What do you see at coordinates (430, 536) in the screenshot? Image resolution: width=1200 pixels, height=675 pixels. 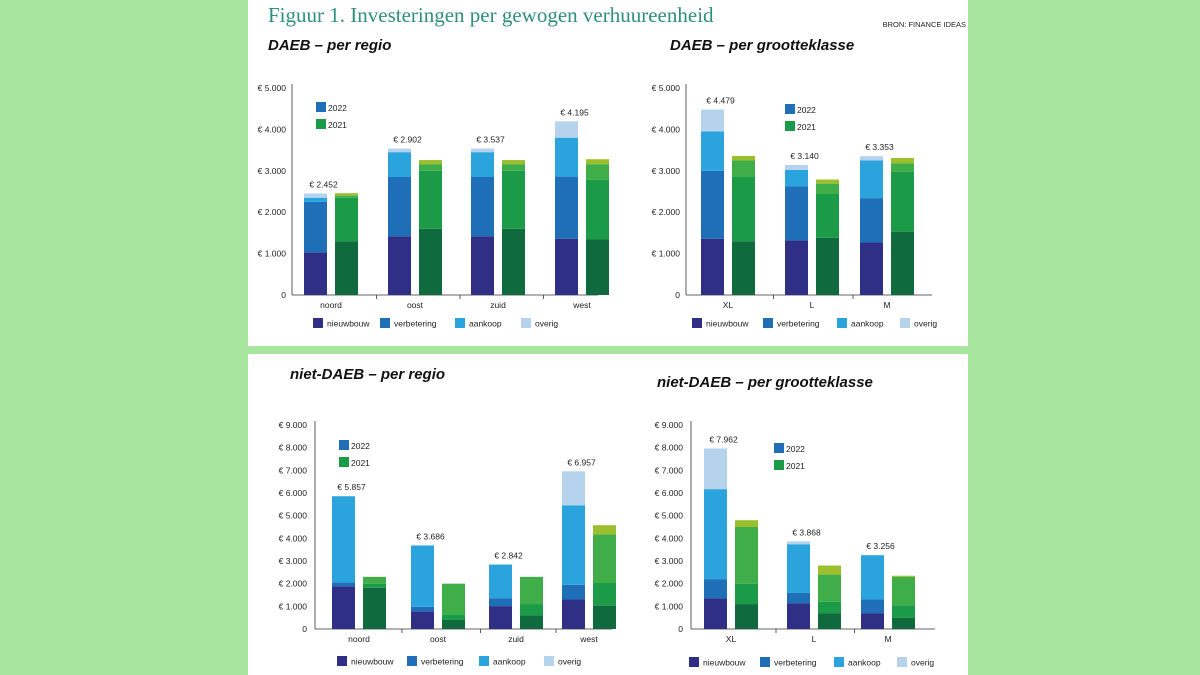 I see `bar-total-label: € 3.686` at bounding box center [430, 536].